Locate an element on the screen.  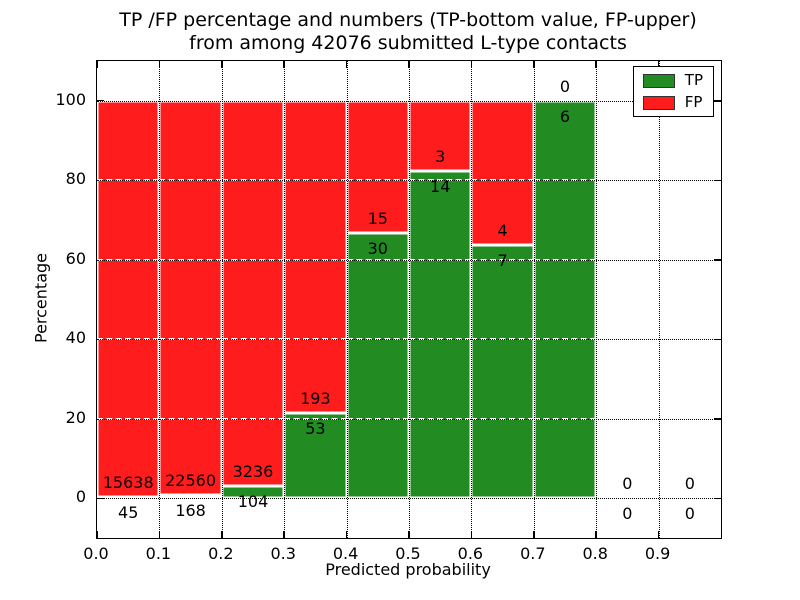
y-tick-label: 60 is located at coordinates (75, 258).